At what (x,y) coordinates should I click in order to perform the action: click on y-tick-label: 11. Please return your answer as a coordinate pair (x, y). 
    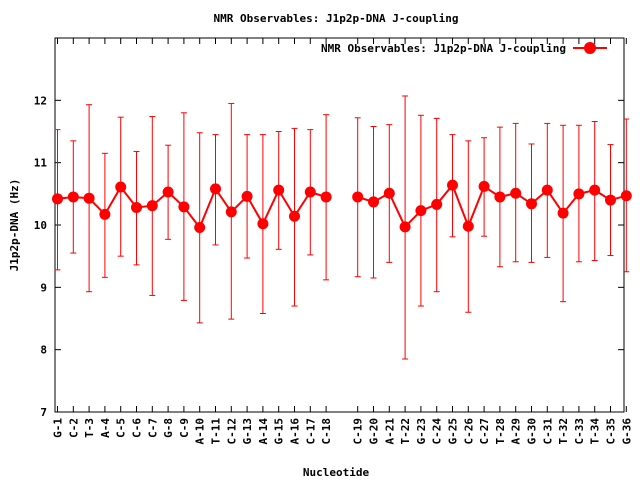
    Looking at the image, I should click on (41, 163).